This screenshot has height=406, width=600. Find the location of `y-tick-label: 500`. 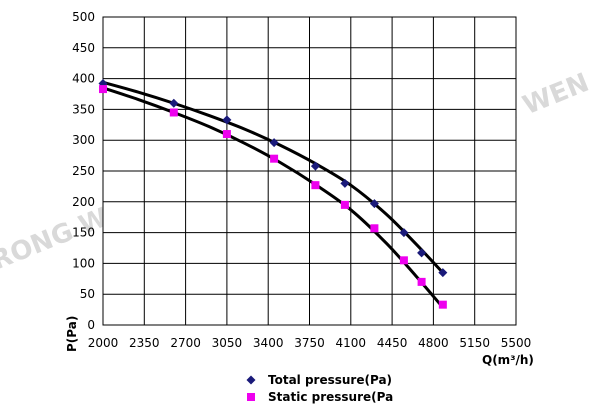

y-tick-label: 500 is located at coordinates (83, 17).